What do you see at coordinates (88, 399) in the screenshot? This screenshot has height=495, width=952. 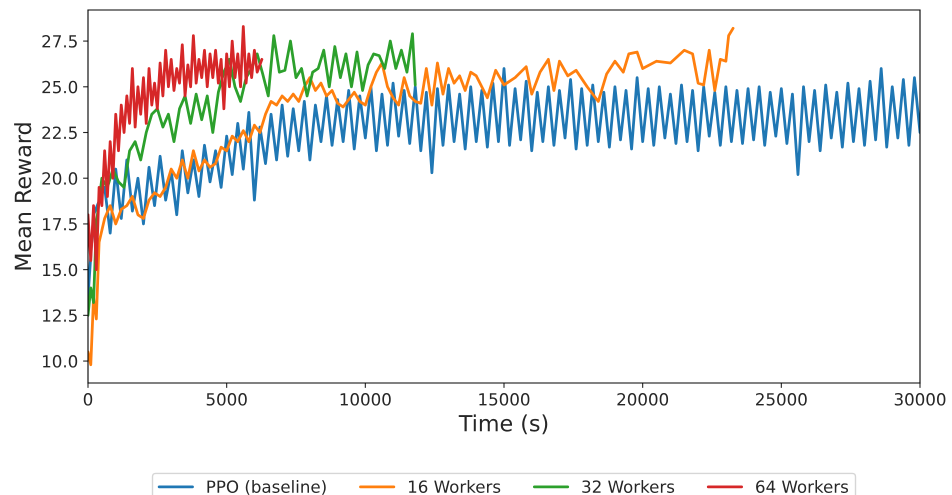 I see `x-tick-label: 0` at bounding box center [88, 399].